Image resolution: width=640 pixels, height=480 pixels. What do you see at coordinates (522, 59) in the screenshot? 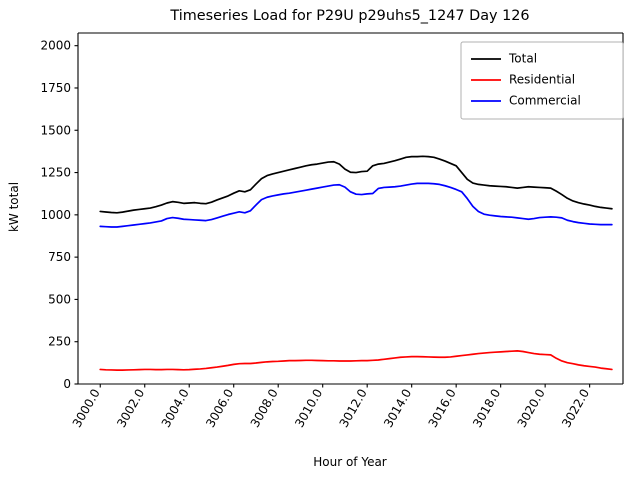
I see `legend-label-total: Total` at bounding box center [522, 59].